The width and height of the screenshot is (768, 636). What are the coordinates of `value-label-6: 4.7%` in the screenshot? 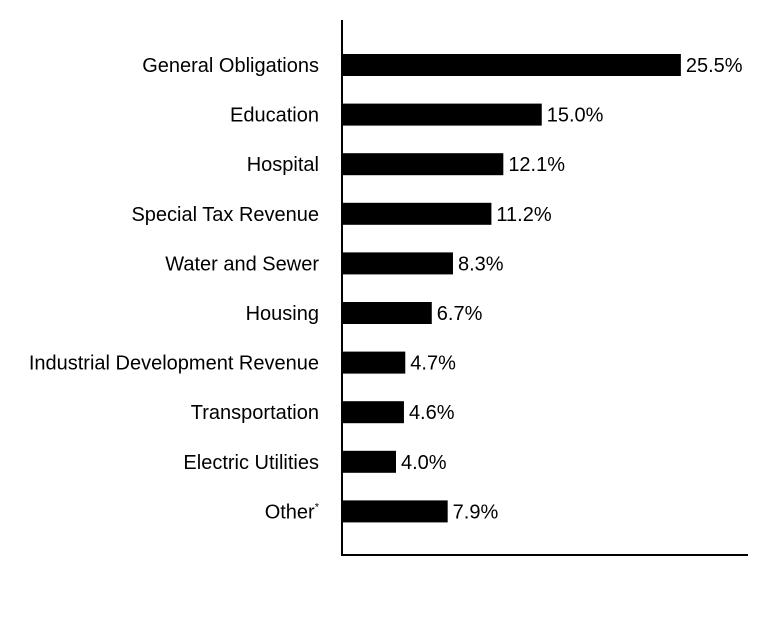 It's located at (433, 364).